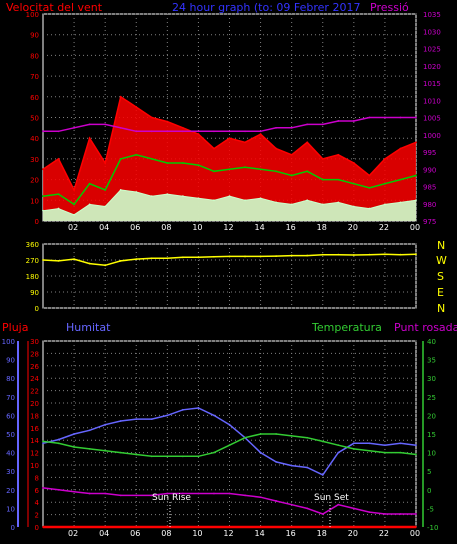  What do you see at coordinates (431, 435) in the screenshot?
I see `y-tick-label: 15` at bounding box center [431, 435].